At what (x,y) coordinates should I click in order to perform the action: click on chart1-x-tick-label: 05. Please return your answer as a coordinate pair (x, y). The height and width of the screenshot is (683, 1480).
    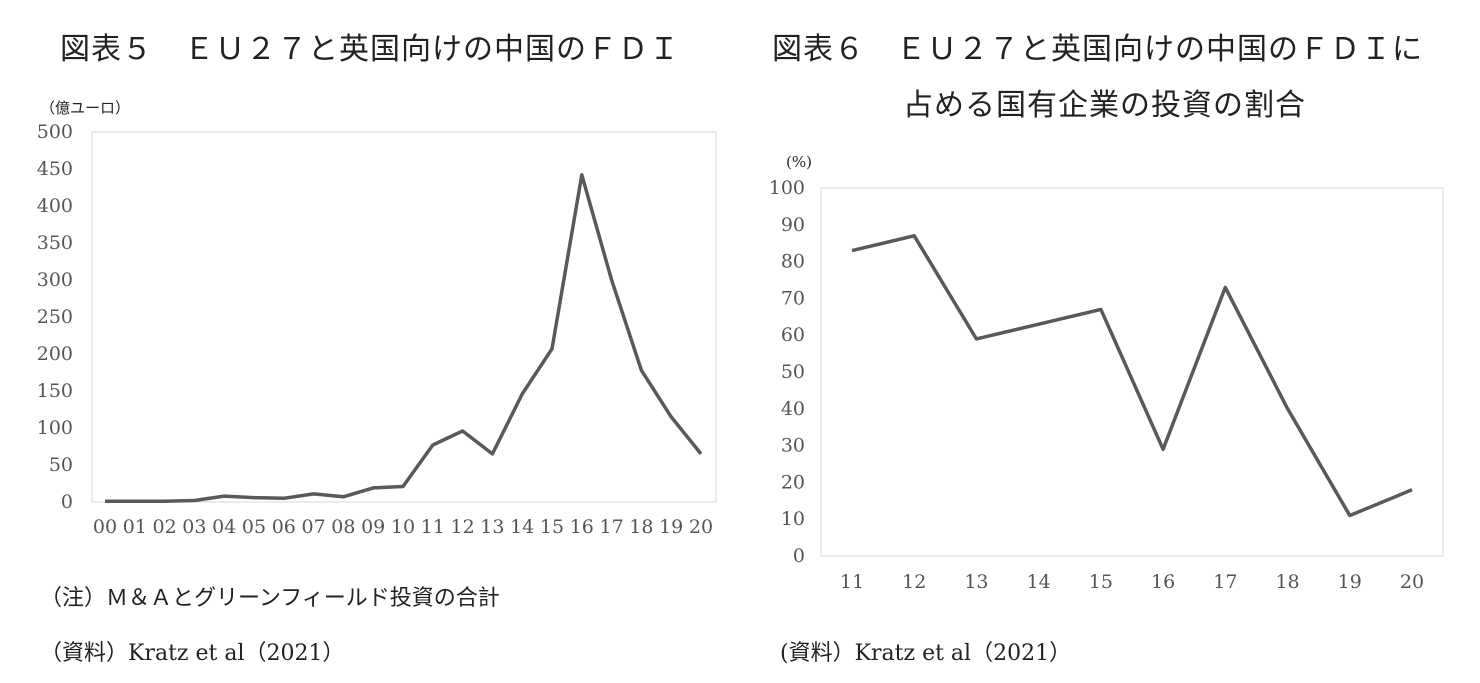
    Looking at the image, I should click on (254, 527).